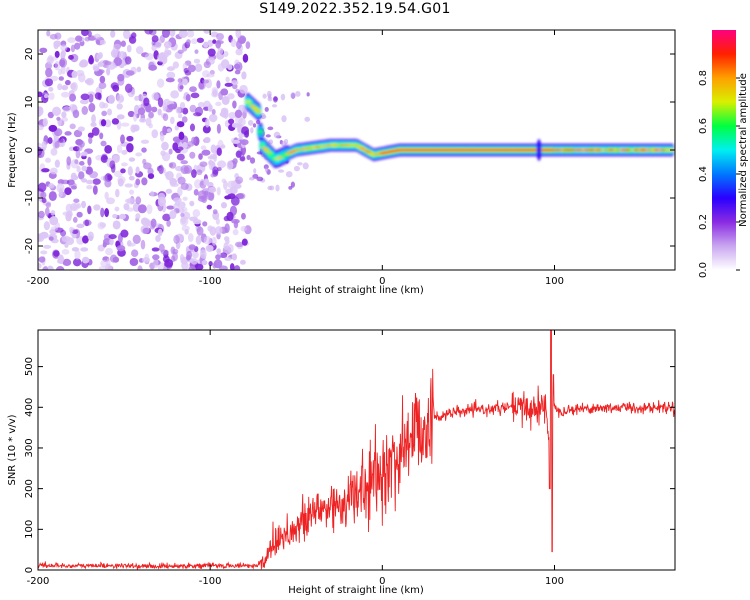 Image resolution: width=750 pixels, height=600 pixels. I want to click on snr-y-tick-label: 100, so click(29, 529).